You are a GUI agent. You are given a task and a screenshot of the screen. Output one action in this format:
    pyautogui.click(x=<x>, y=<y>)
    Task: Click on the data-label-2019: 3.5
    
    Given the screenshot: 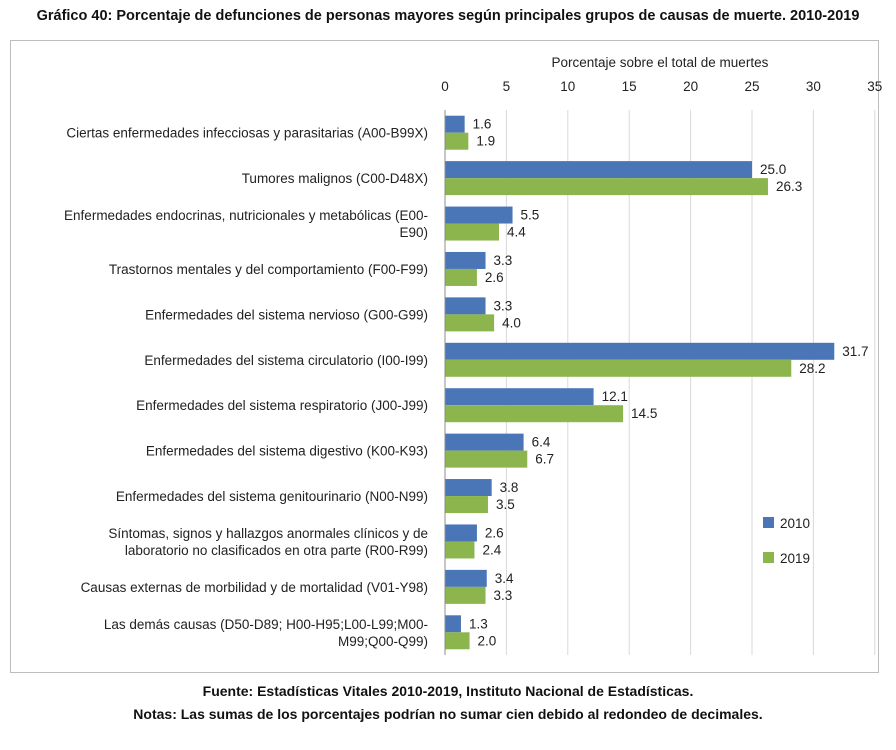 What is the action you would take?
    pyautogui.click(x=505, y=504)
    